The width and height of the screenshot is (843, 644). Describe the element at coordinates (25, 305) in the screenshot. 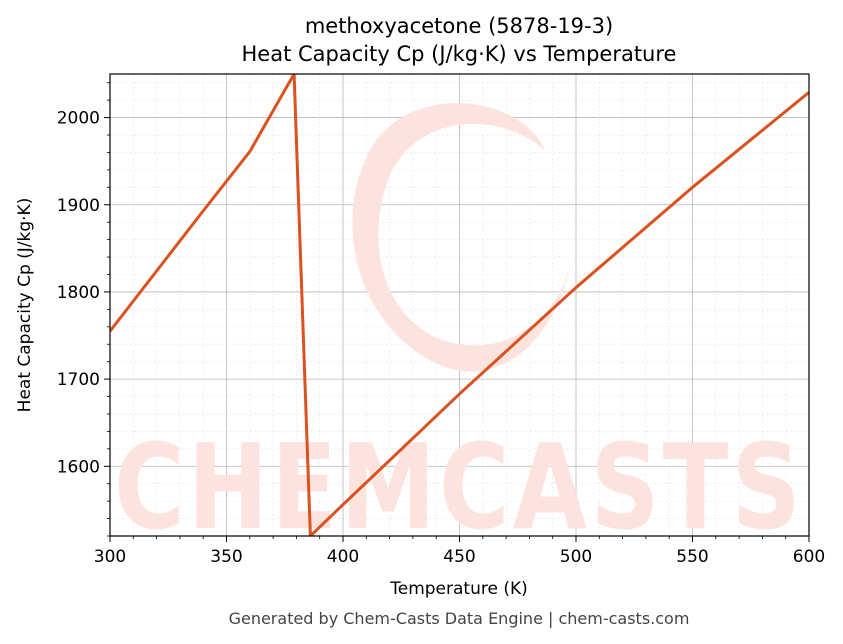

I see `y-axis-label: Heat Capacity Cp (J/kg·K)` at that location.